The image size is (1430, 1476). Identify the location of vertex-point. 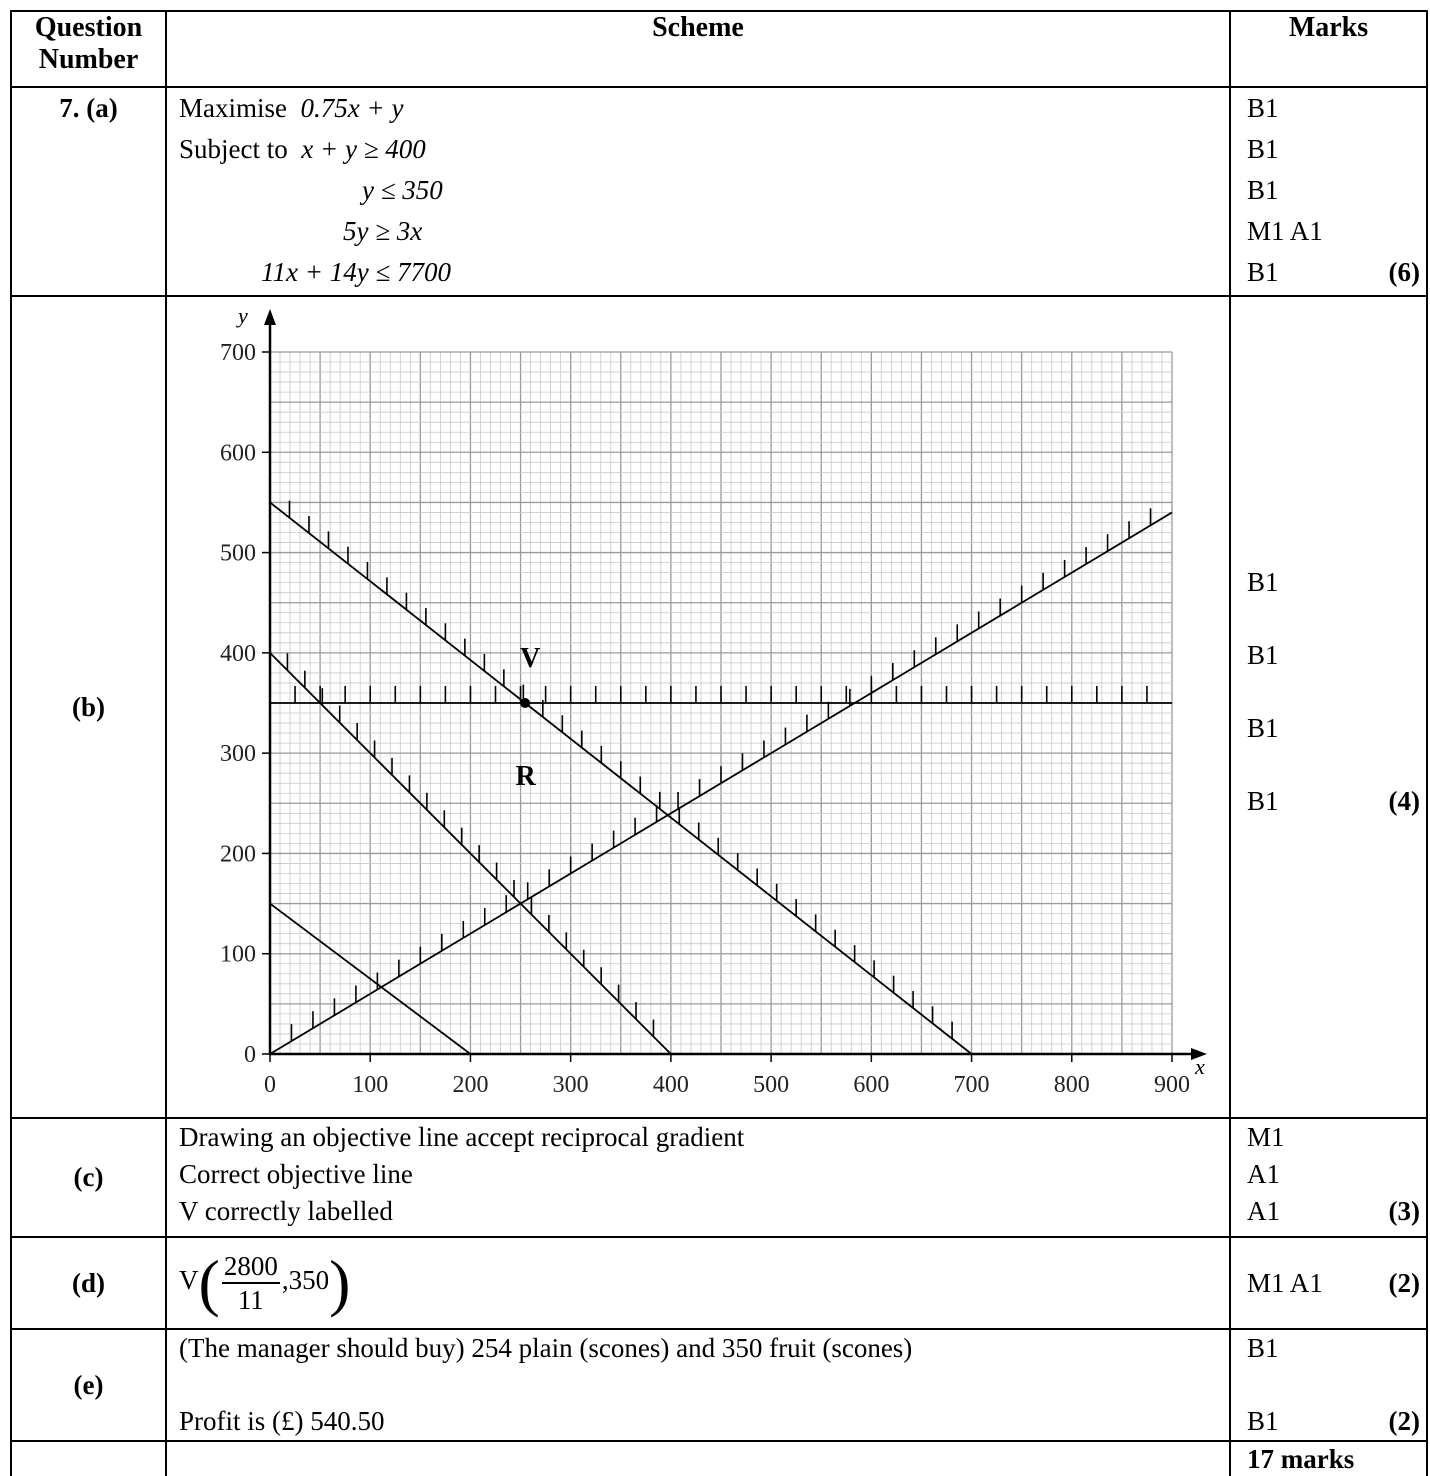
(525, 703).